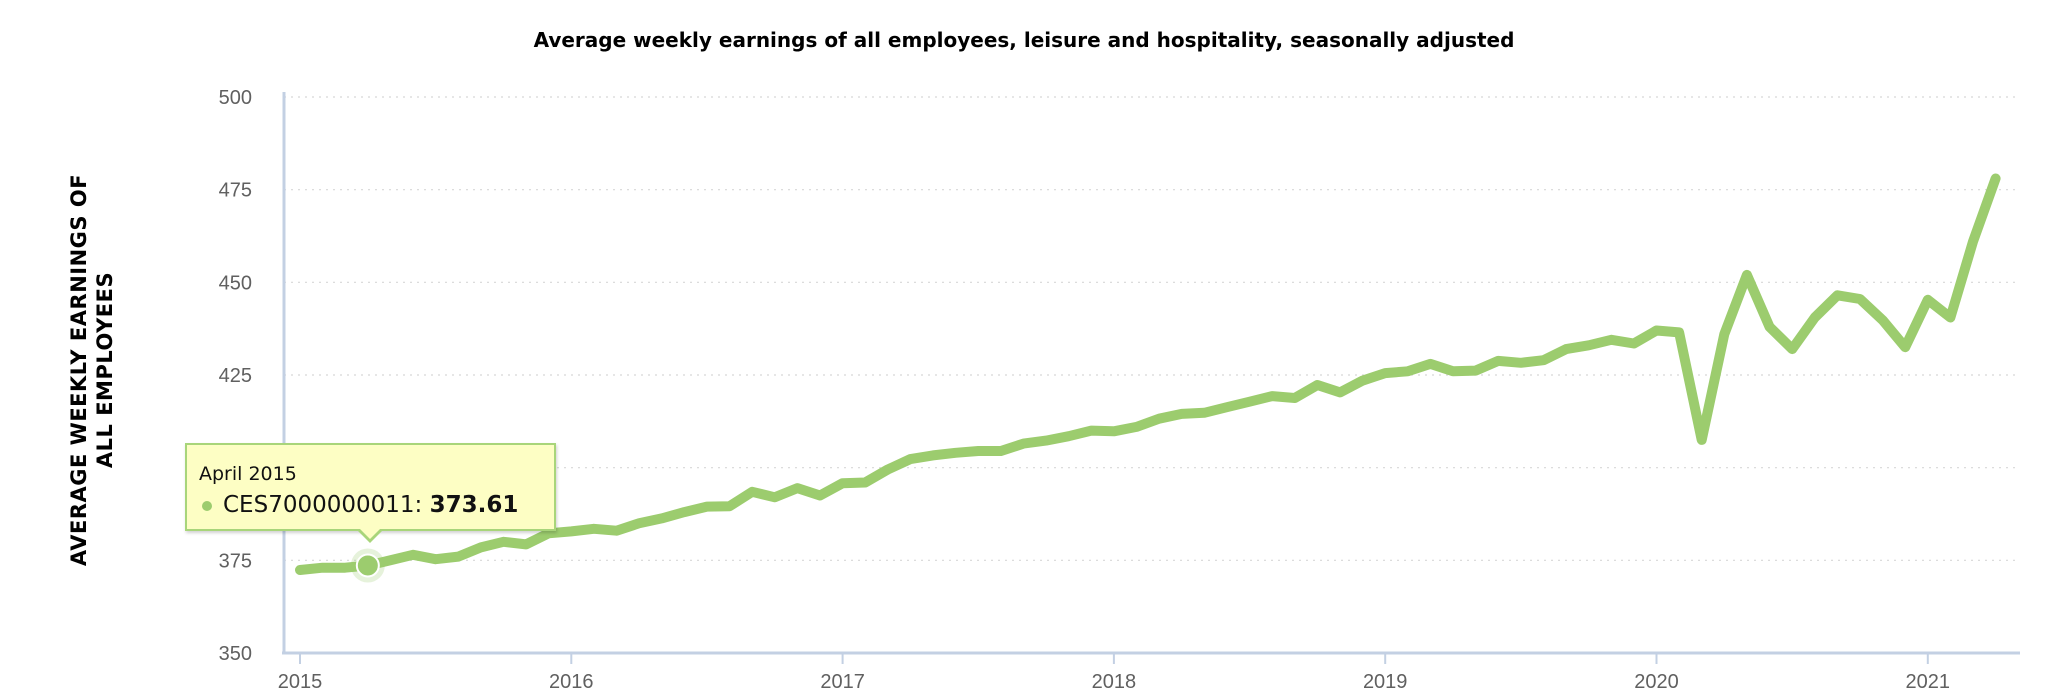 This screenshot has width=2048, height=698. What do you see at coordinates (1656, 682) in the screenshot?
I see `x-tick-label: 2020` at bounding box center [1656, 682].